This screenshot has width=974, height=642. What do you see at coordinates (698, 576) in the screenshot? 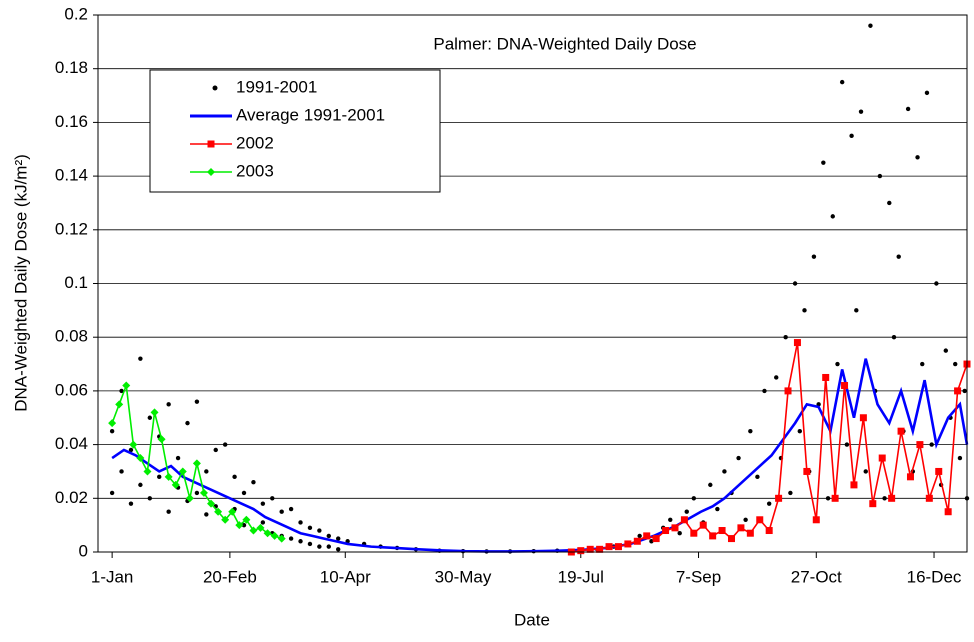
I see `x-tick-label: 7-Sep` at bounding box center [698, 576].